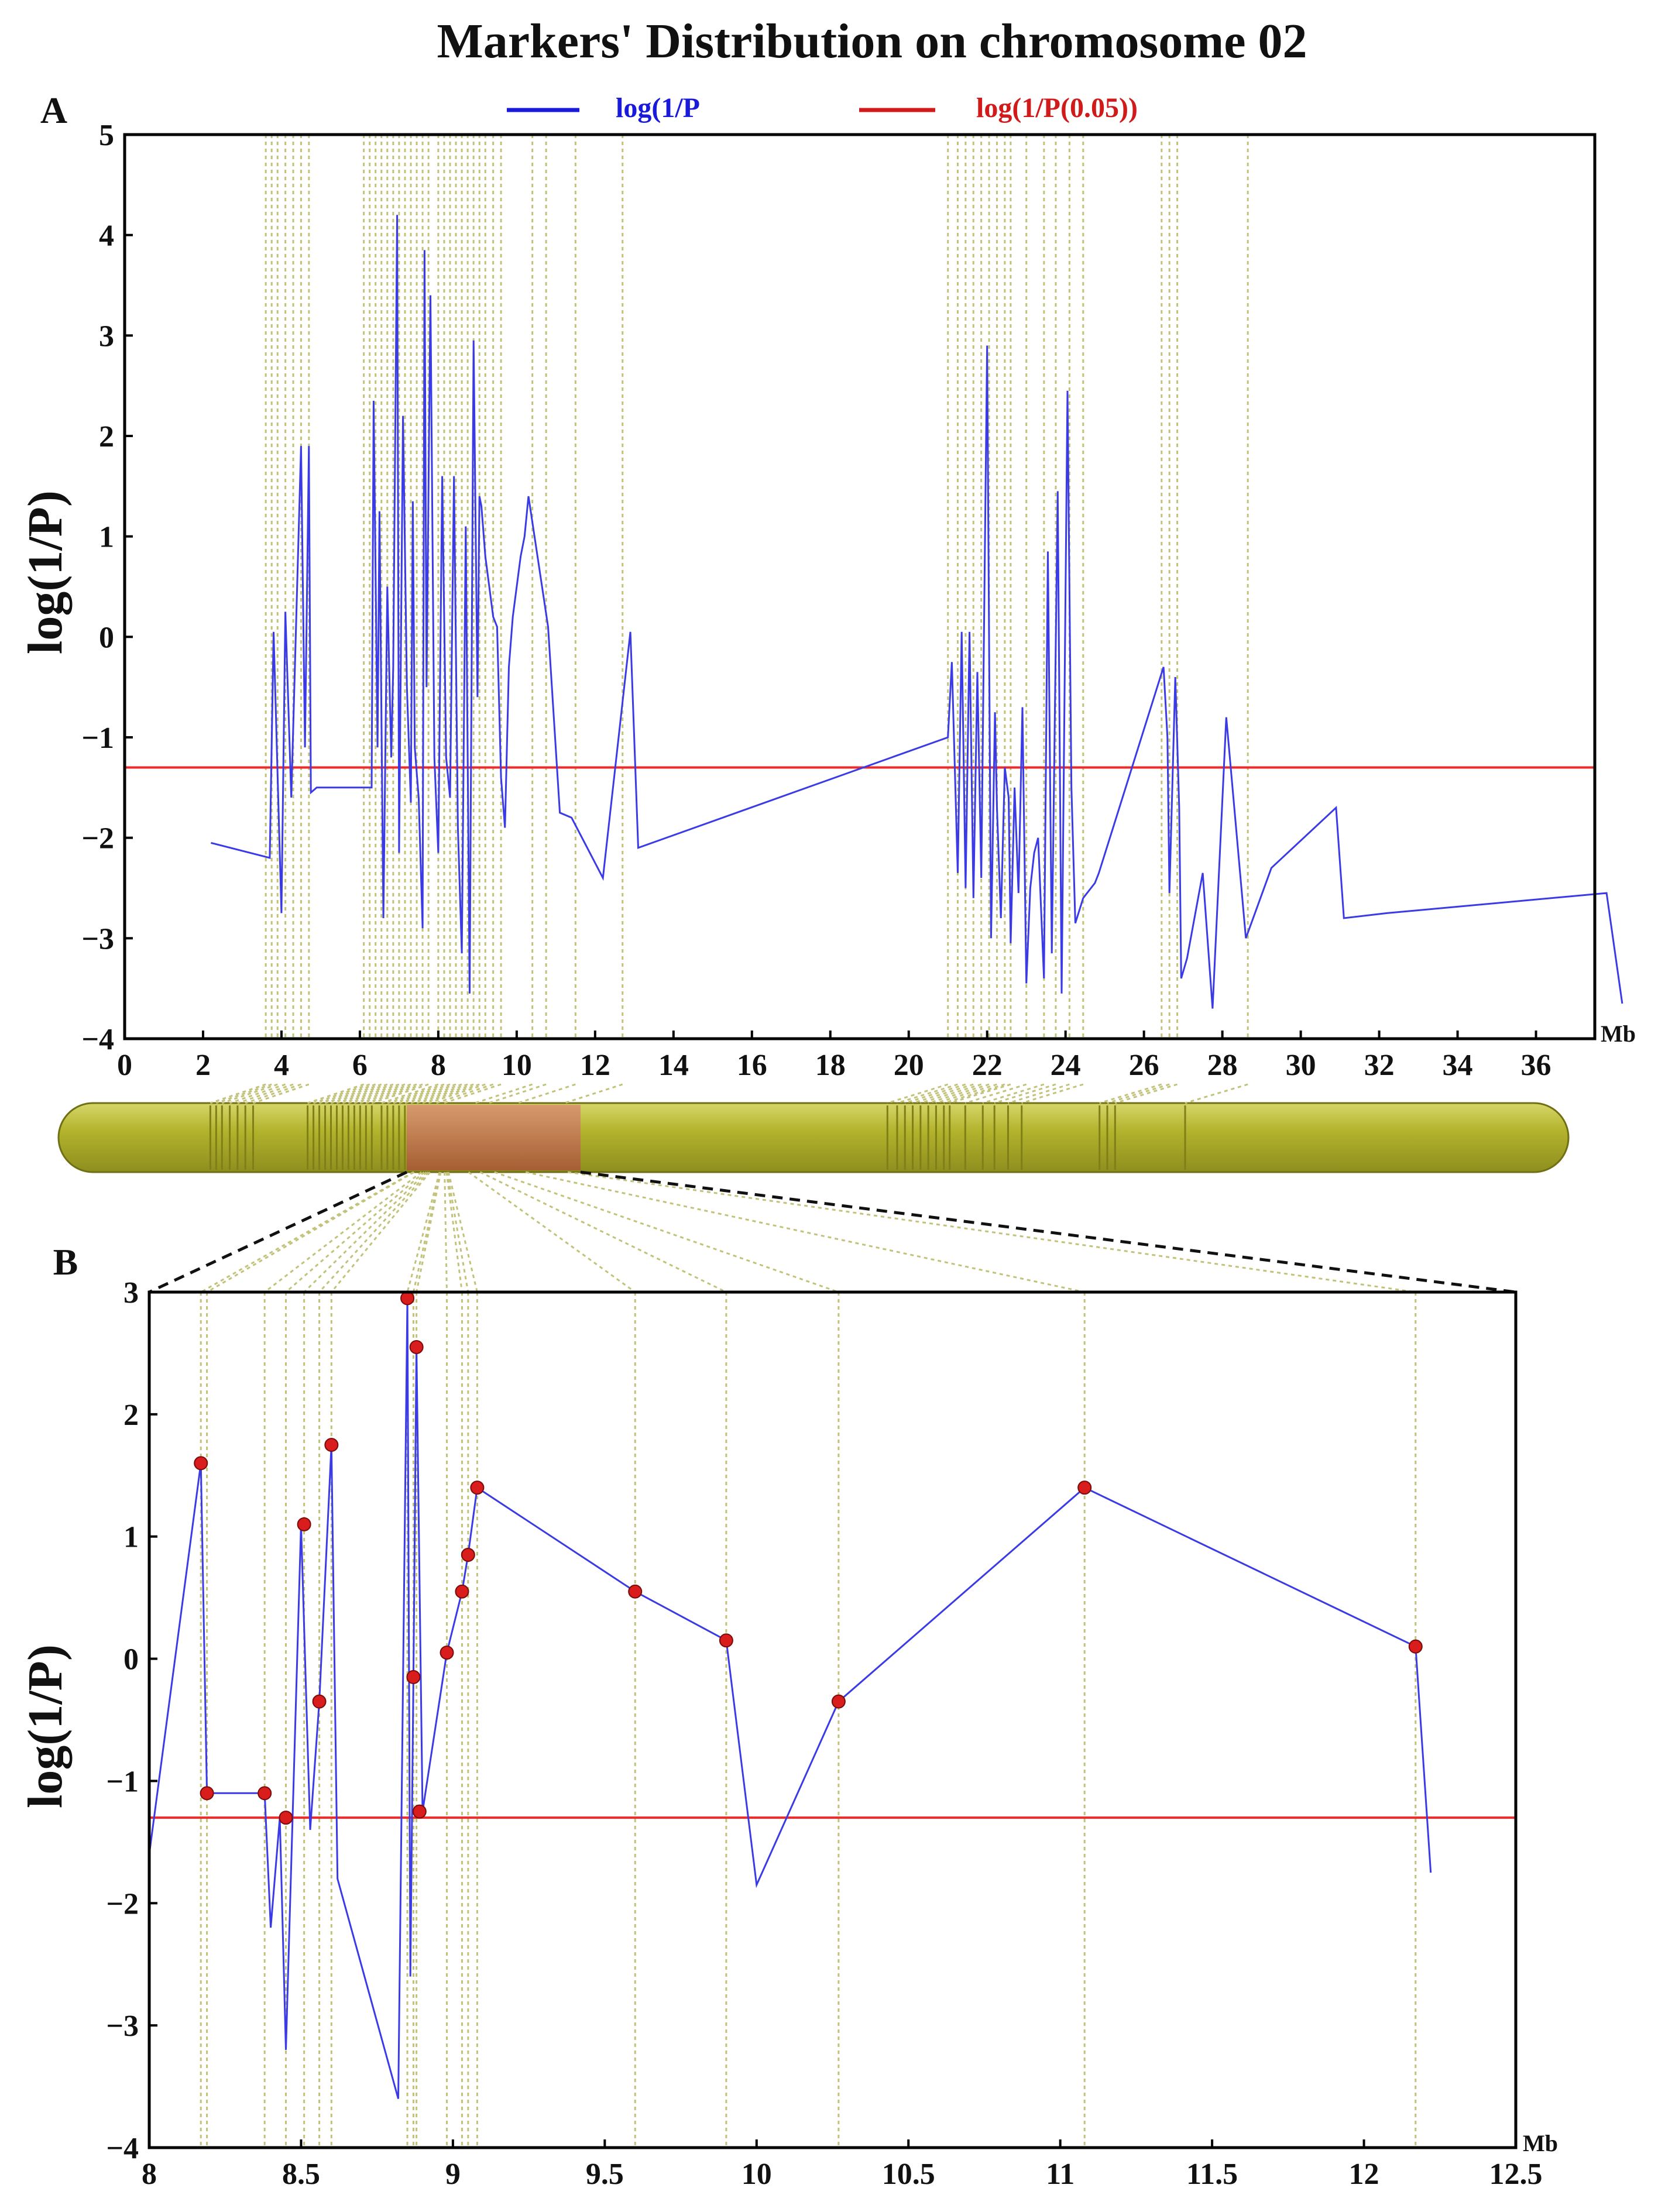 The image size is (1658, 2212). Describe the element at coordinates (106, 437) in the screenshot. I see `y-tick-label: 2` at that location.